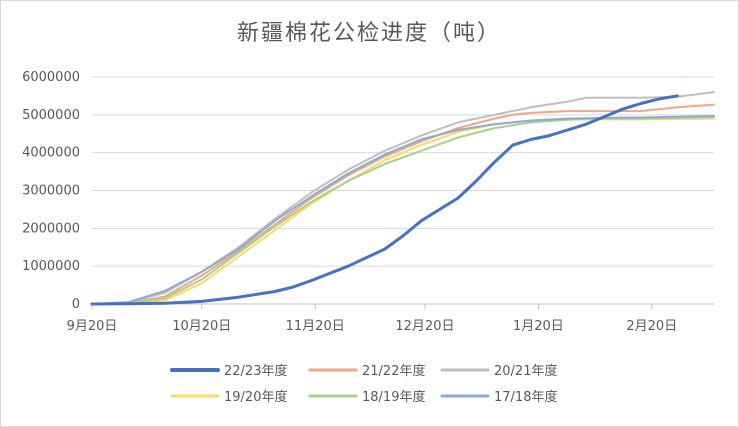 The height and width of the screenshot is (427, 739). I want to click on legend-label: 19/20年度, so click(255, 397).